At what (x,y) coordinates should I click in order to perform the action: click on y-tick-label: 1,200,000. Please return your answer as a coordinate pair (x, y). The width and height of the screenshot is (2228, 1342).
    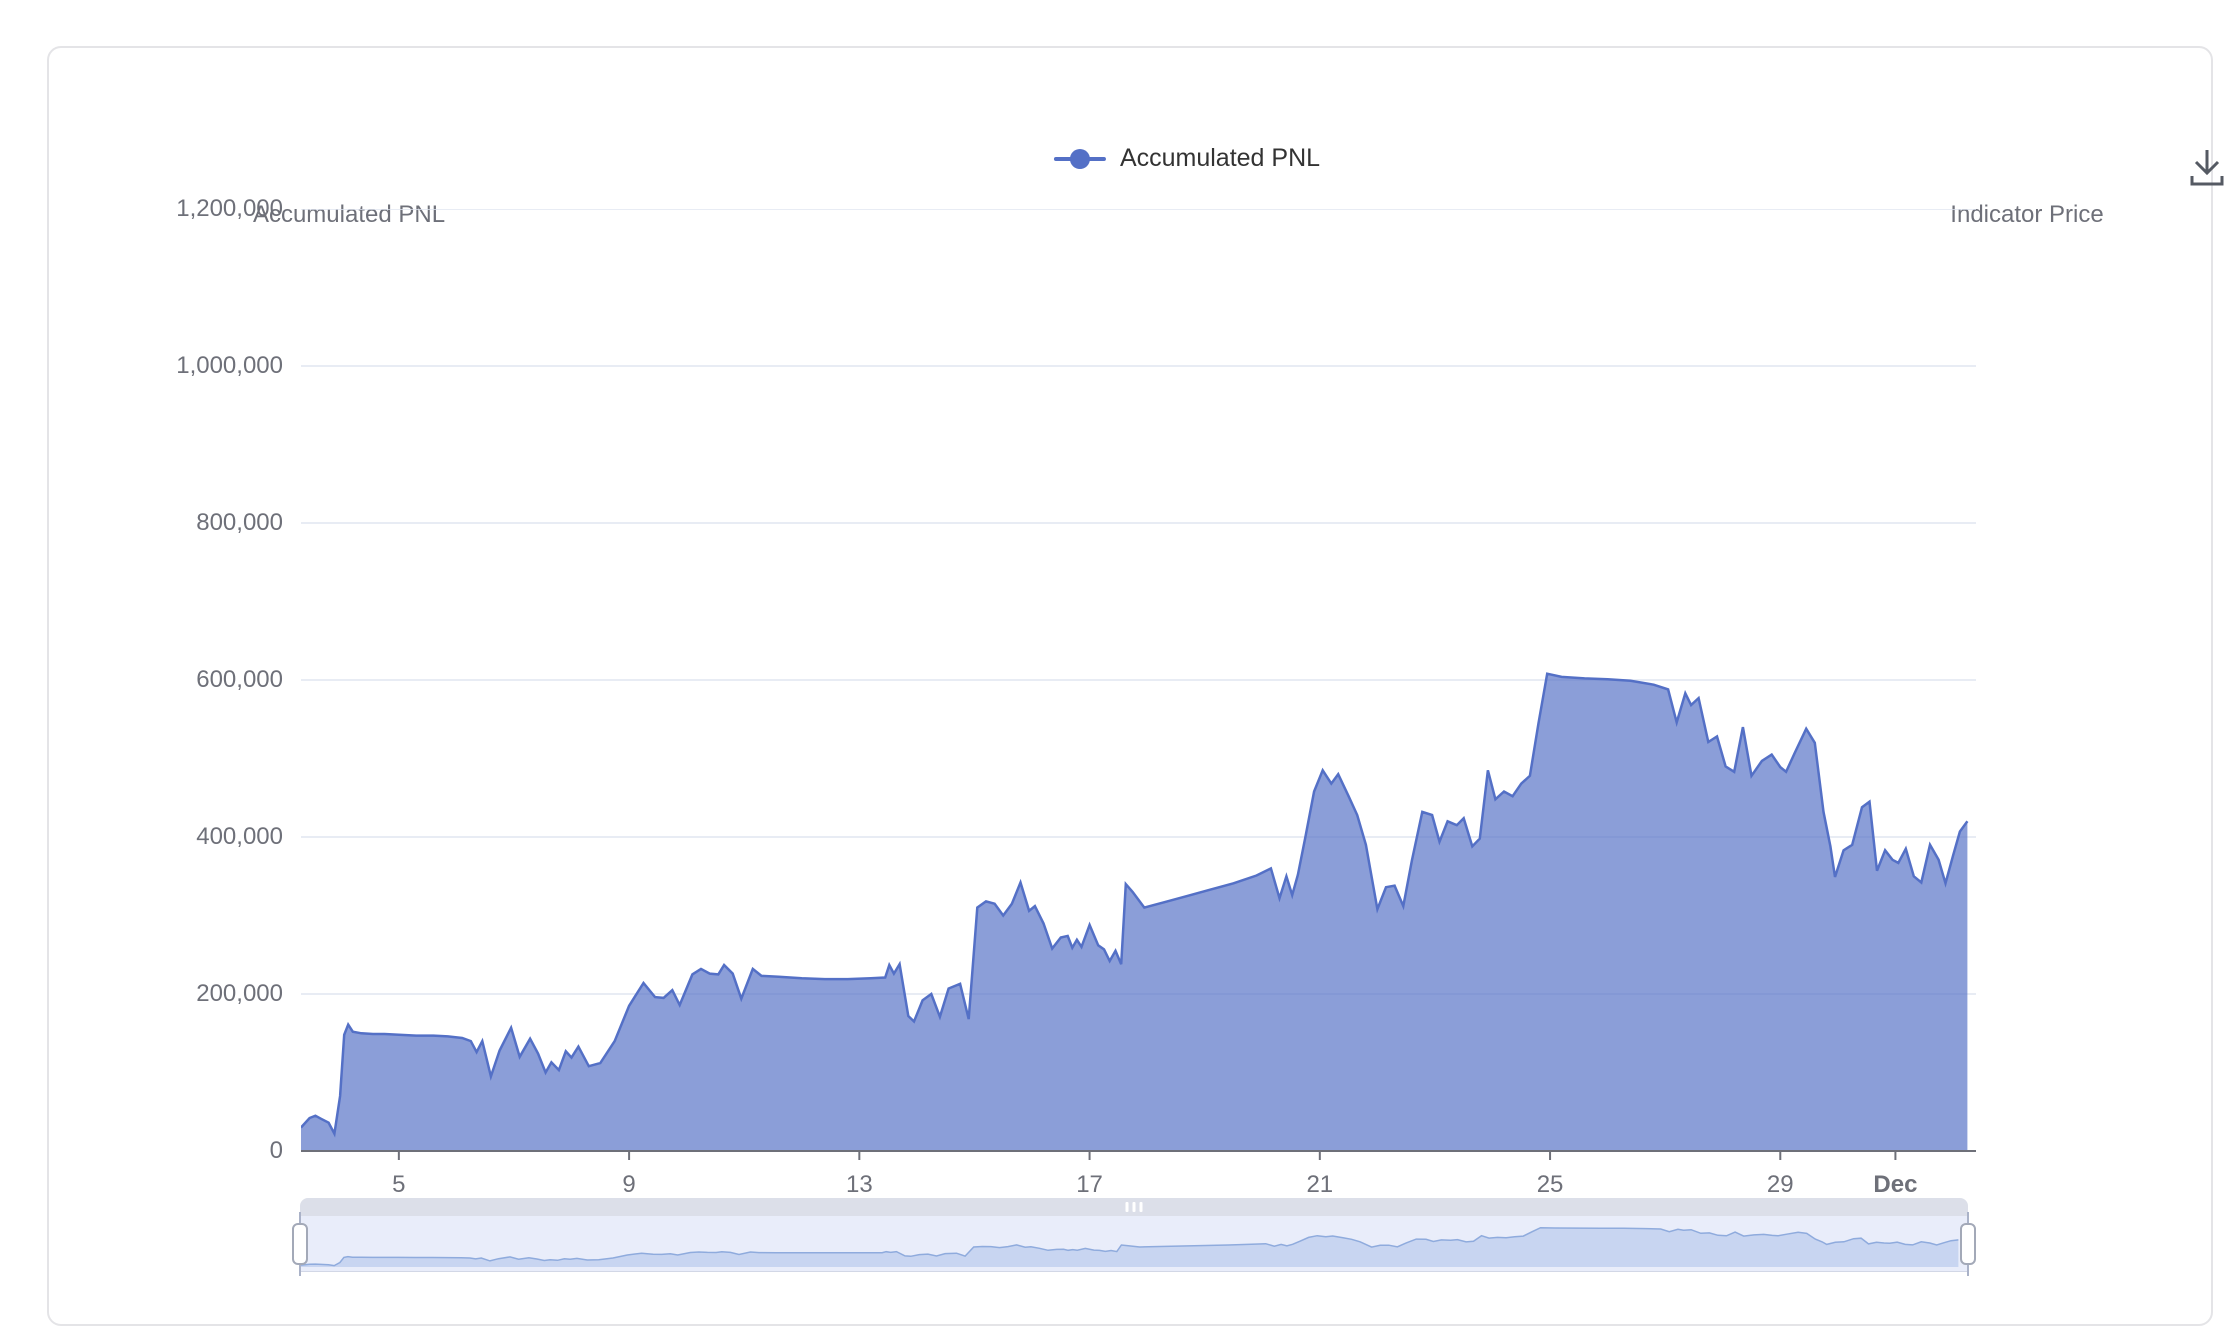
    Looking at the image, I should click on (229, 208).